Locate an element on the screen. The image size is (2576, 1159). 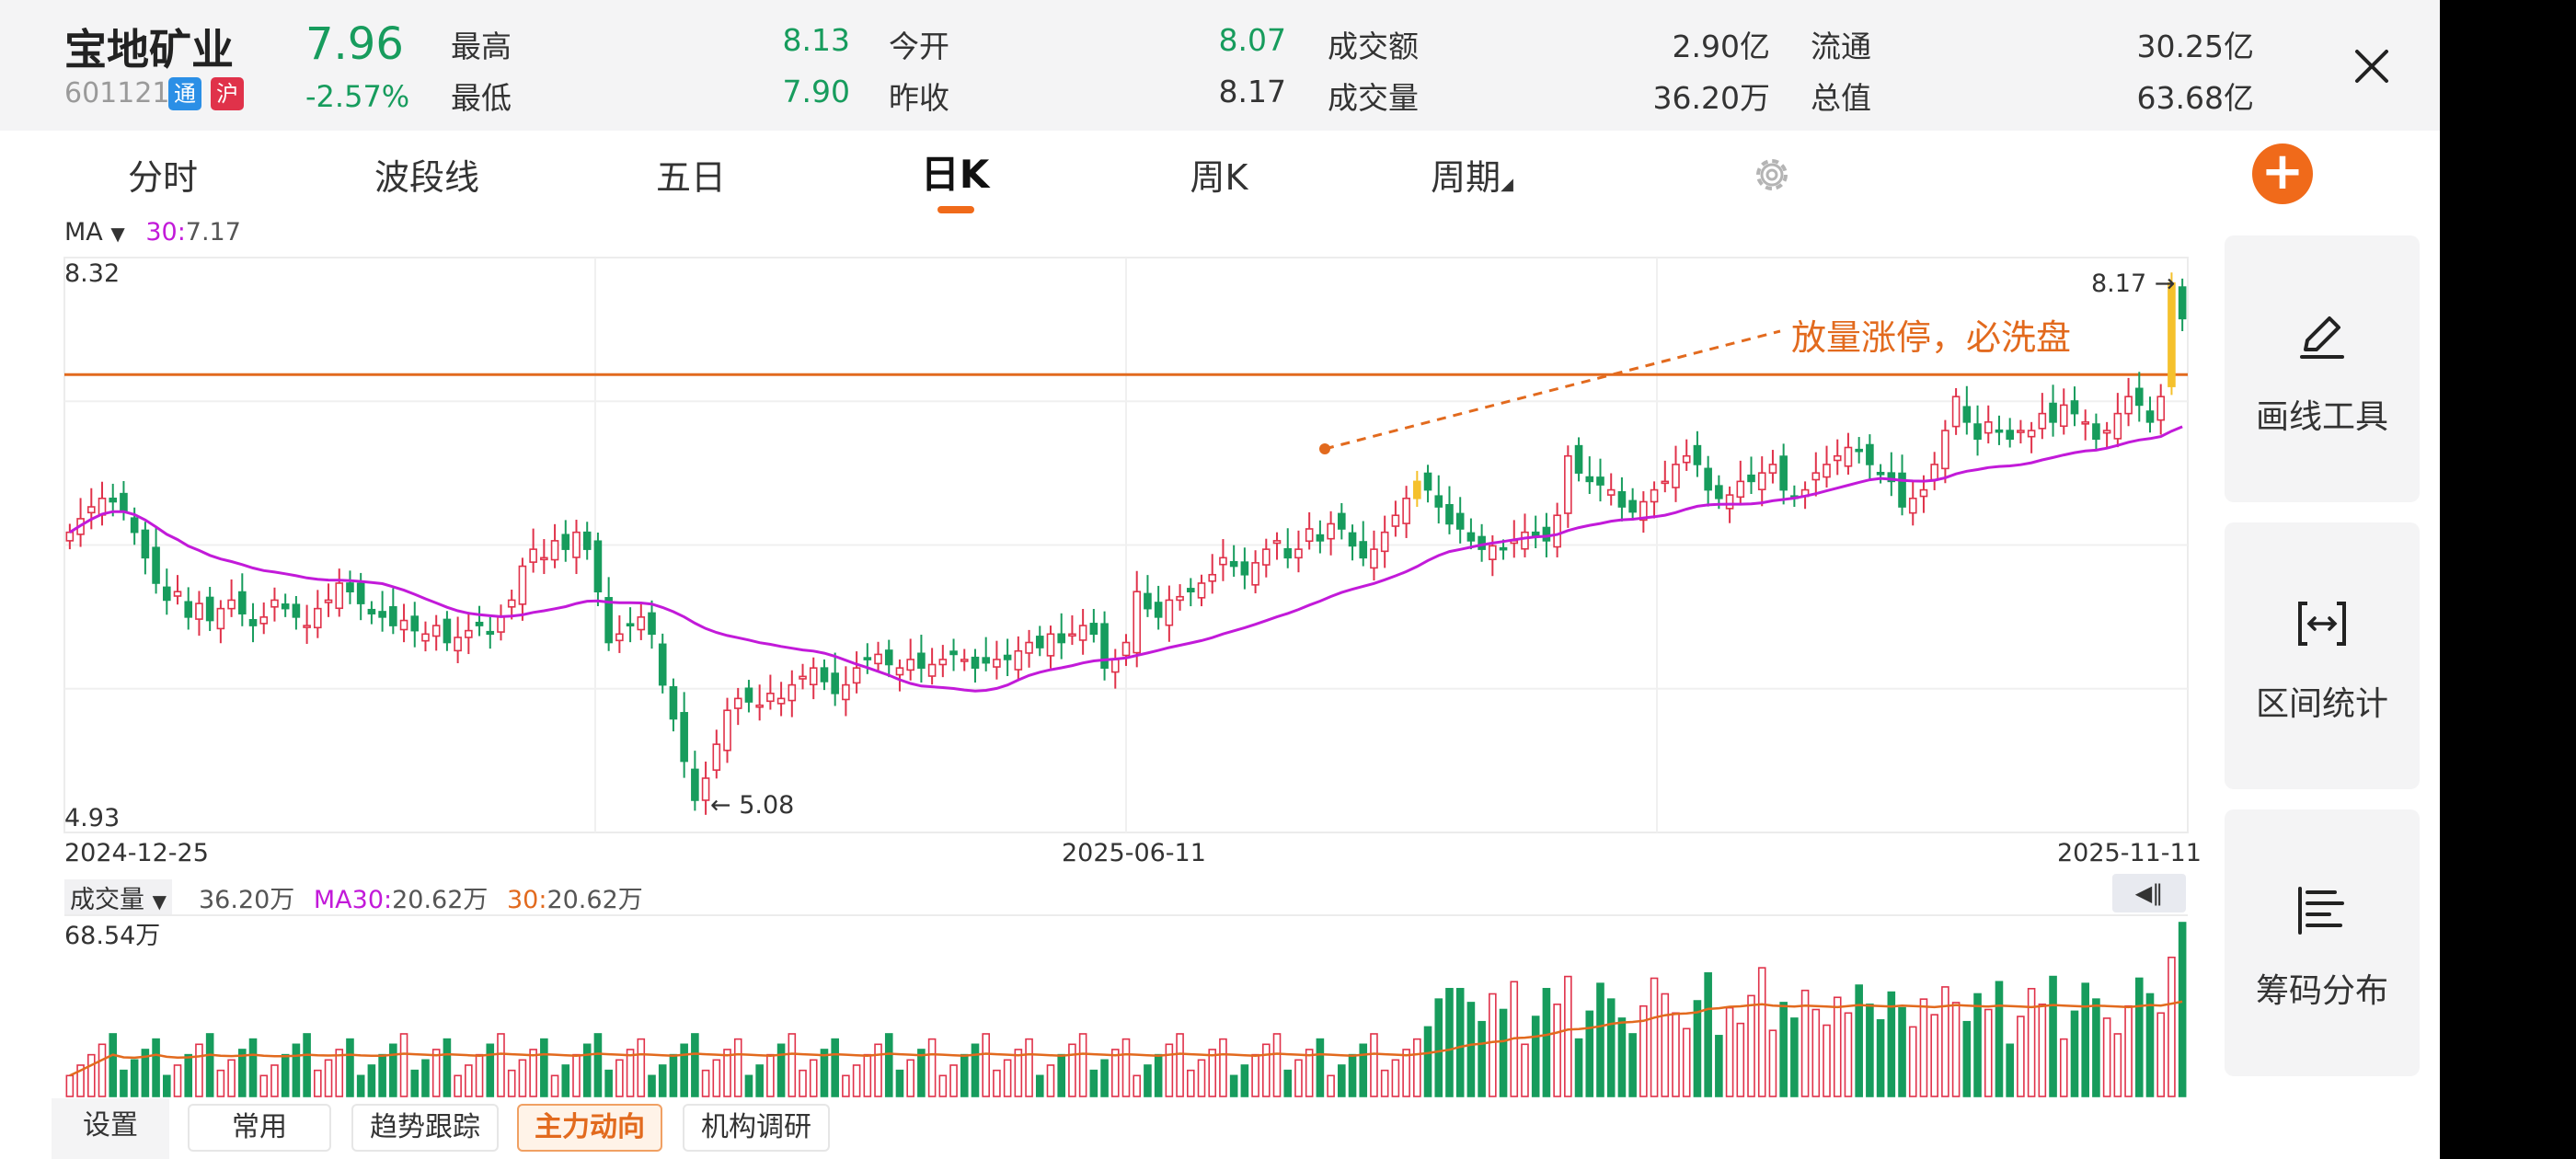
common-tab: 常用 is located at coordinates (259, 1128).